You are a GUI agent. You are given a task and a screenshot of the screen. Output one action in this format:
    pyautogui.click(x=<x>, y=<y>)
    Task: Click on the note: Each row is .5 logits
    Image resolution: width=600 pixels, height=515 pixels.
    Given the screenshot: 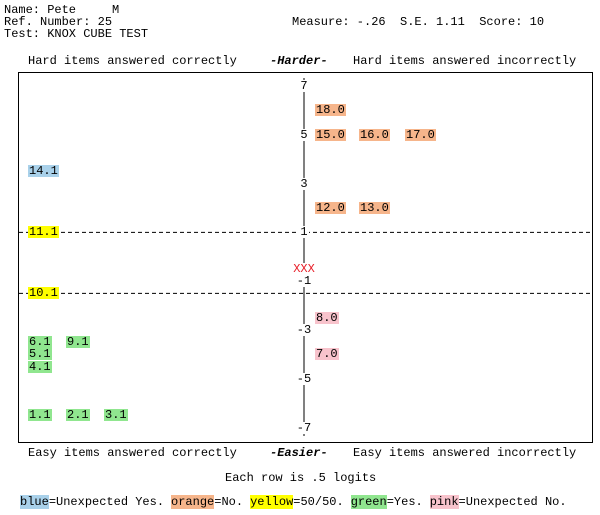 What is the action you would take?
    pyautogui.click(x=301, y=478)
    